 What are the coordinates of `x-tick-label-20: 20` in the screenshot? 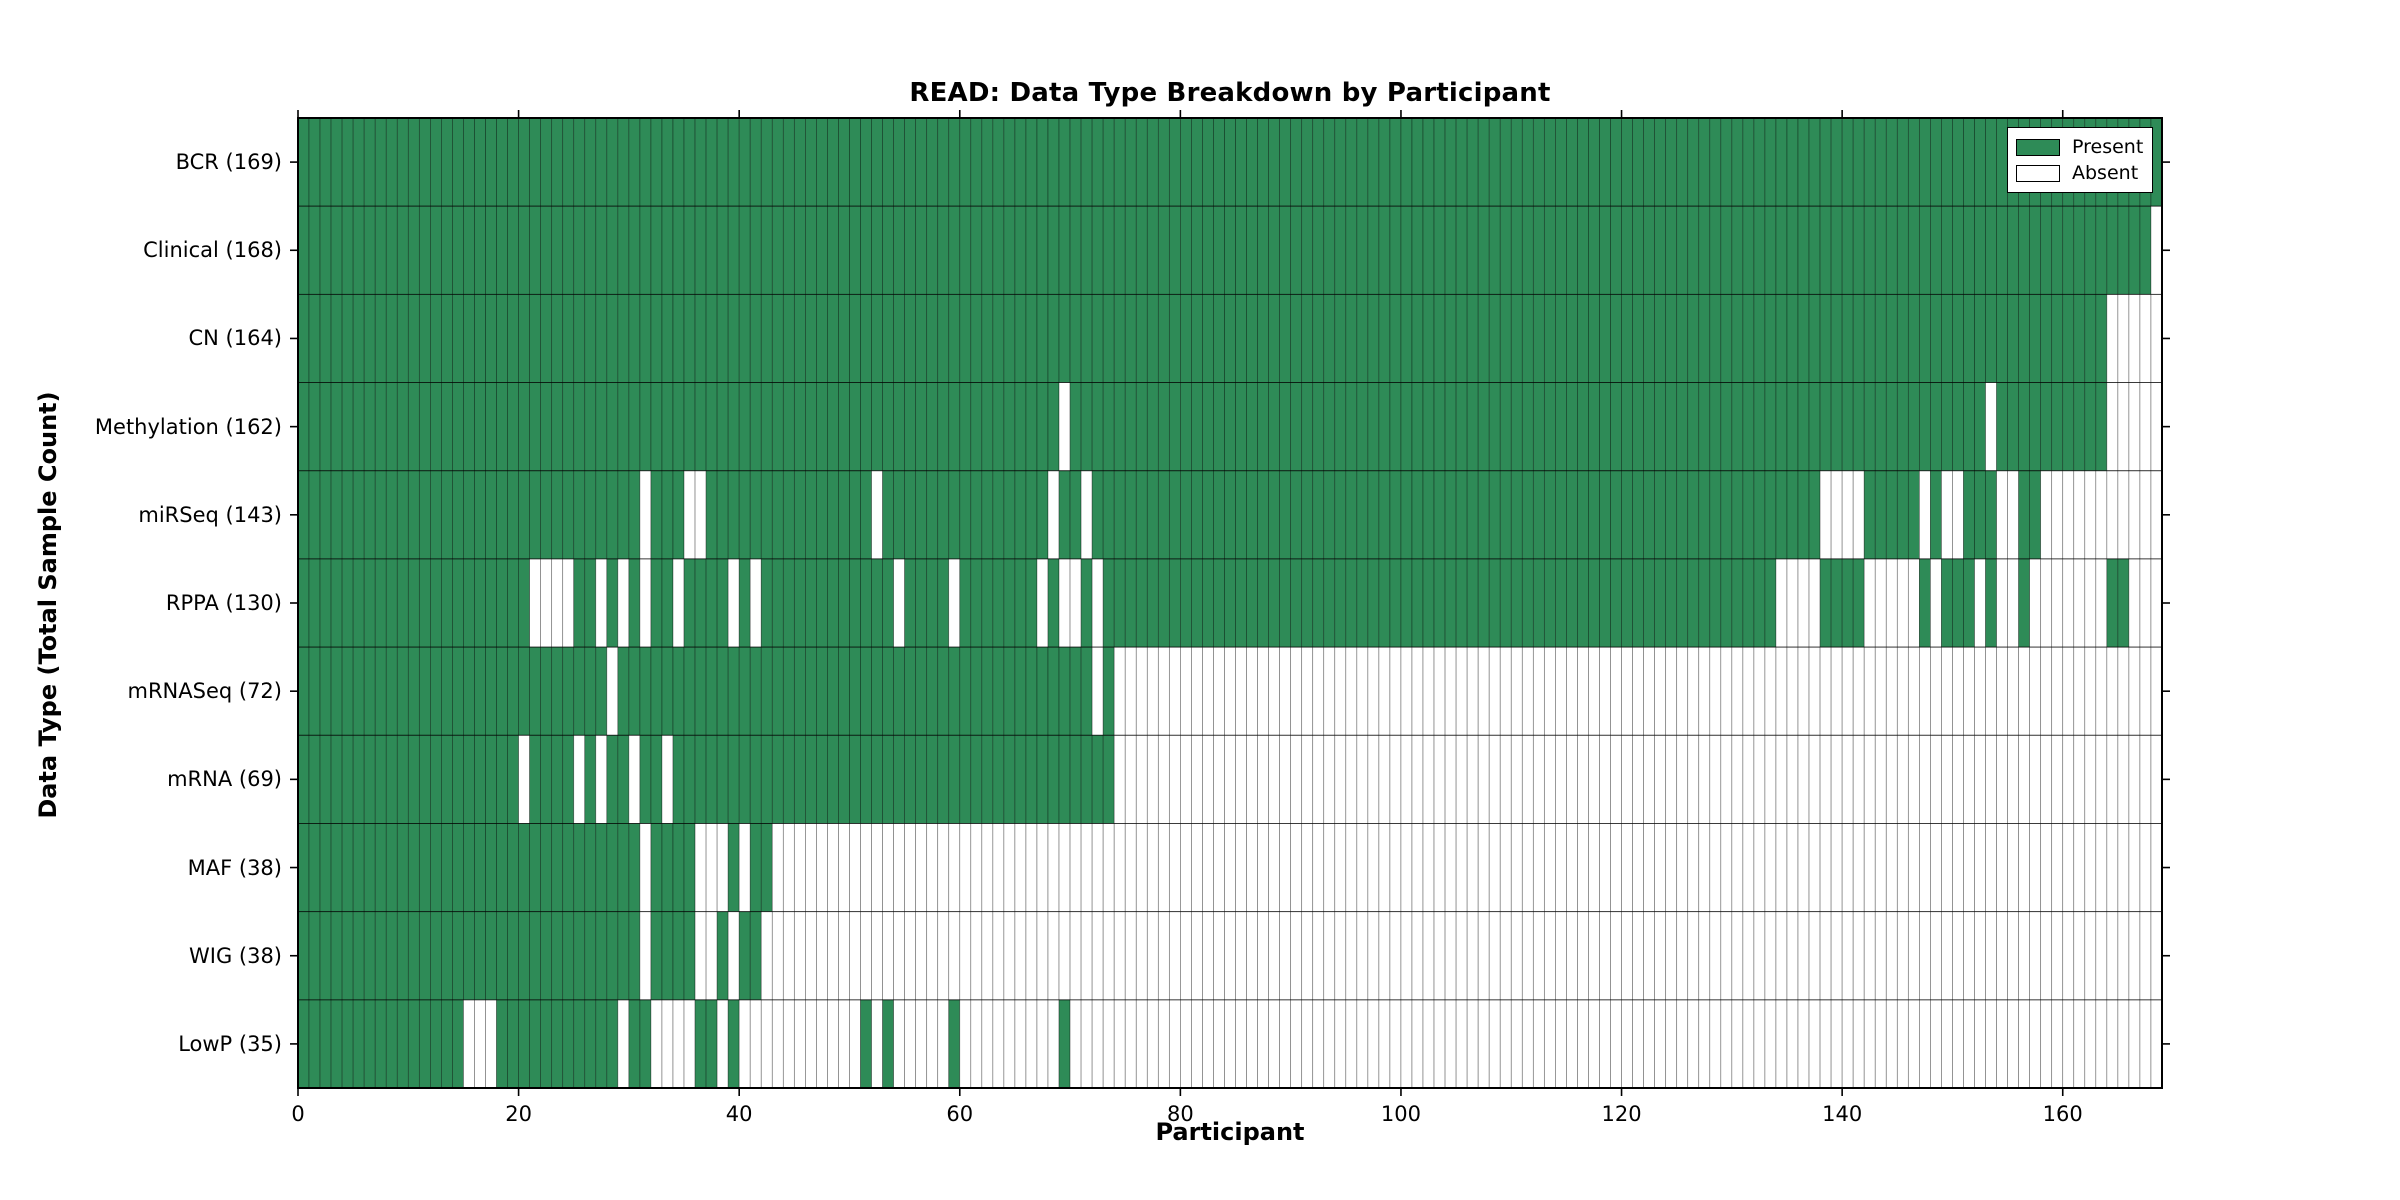 It's located at (518, 1114).